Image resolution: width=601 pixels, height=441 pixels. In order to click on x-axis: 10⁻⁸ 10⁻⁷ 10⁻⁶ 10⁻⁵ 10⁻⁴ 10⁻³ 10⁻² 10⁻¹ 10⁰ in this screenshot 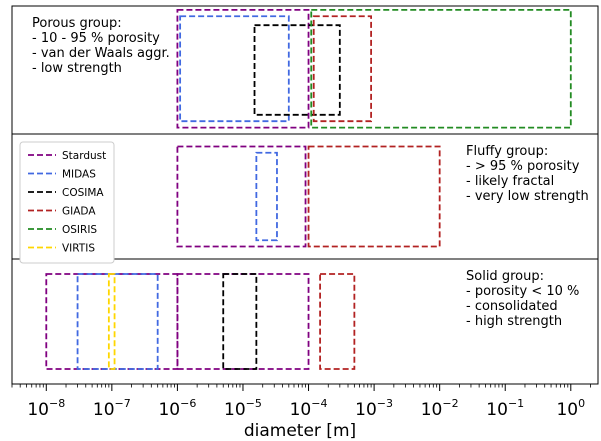, I will do `click(301, 402)`.